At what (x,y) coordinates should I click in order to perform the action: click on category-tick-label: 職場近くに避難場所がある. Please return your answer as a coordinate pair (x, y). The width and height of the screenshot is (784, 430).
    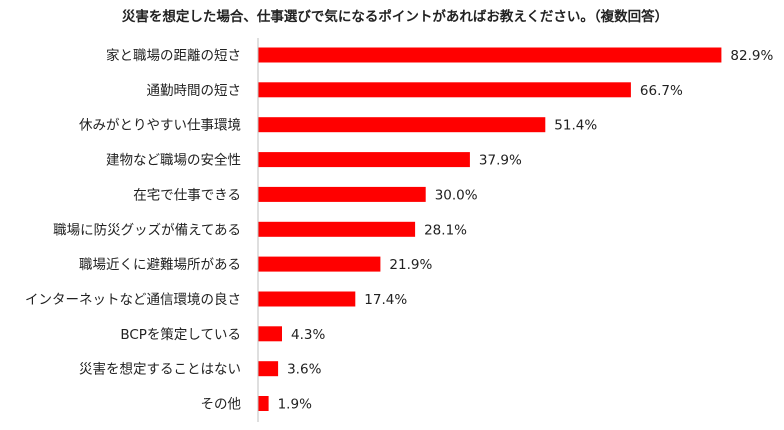
    Looking at the image, I should click on (160, 265).